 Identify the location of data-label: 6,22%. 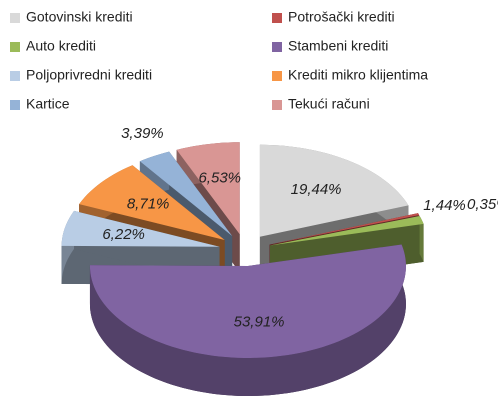
(123, 234).